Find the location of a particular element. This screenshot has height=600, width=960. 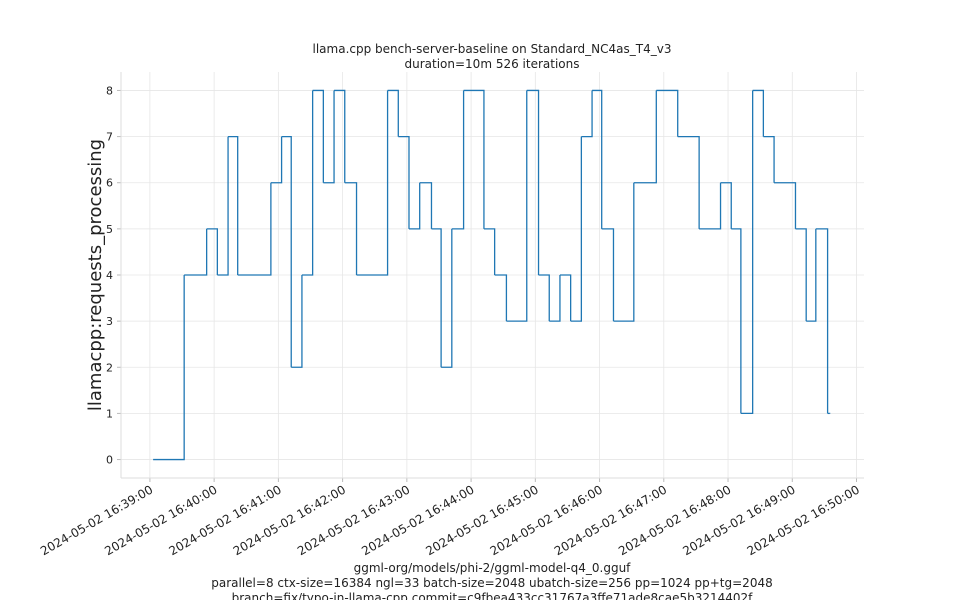

y-axis-label: llamacpp:requests_processing is located at coordinates (95, 275).